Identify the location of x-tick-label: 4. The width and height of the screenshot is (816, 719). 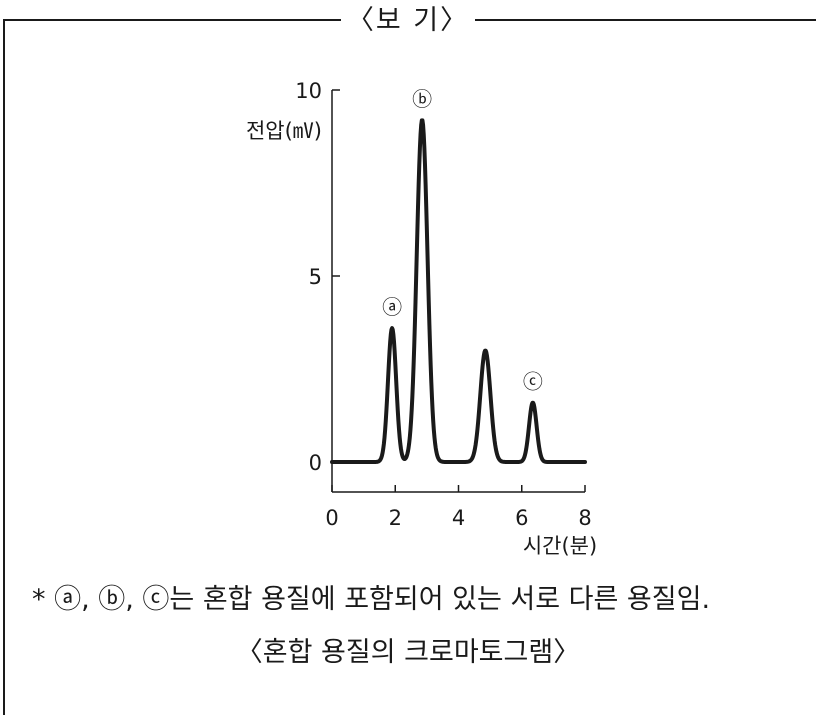
(458, 518).